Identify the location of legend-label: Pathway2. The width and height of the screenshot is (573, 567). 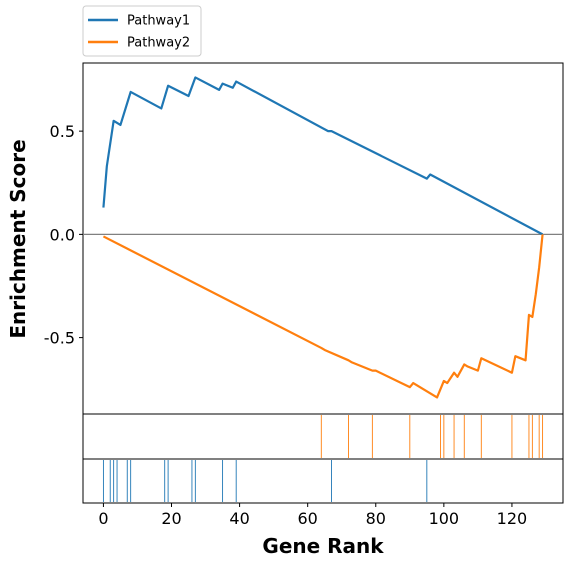
(158, 43).